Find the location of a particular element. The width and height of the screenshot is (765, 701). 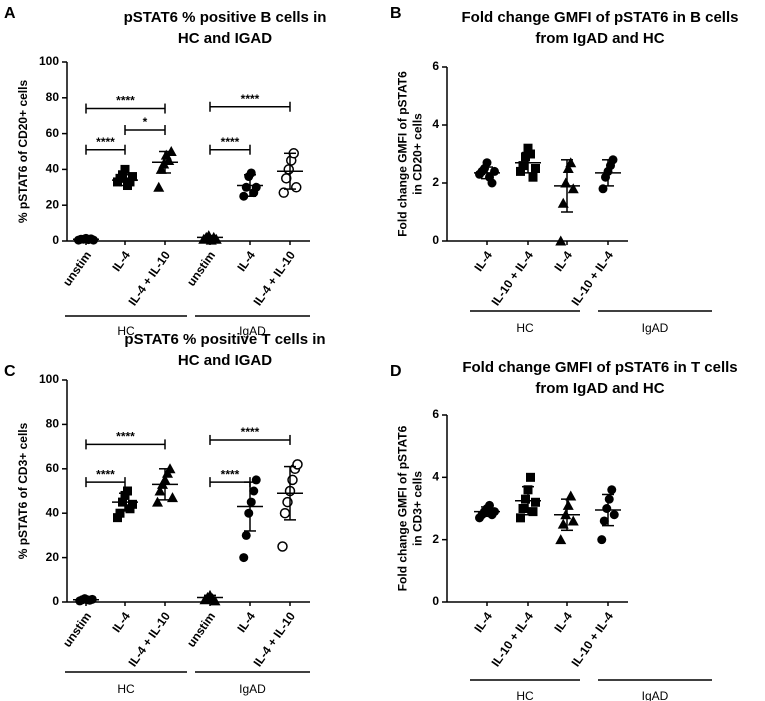

panel-letter: B is located at coordinates (396, 13).